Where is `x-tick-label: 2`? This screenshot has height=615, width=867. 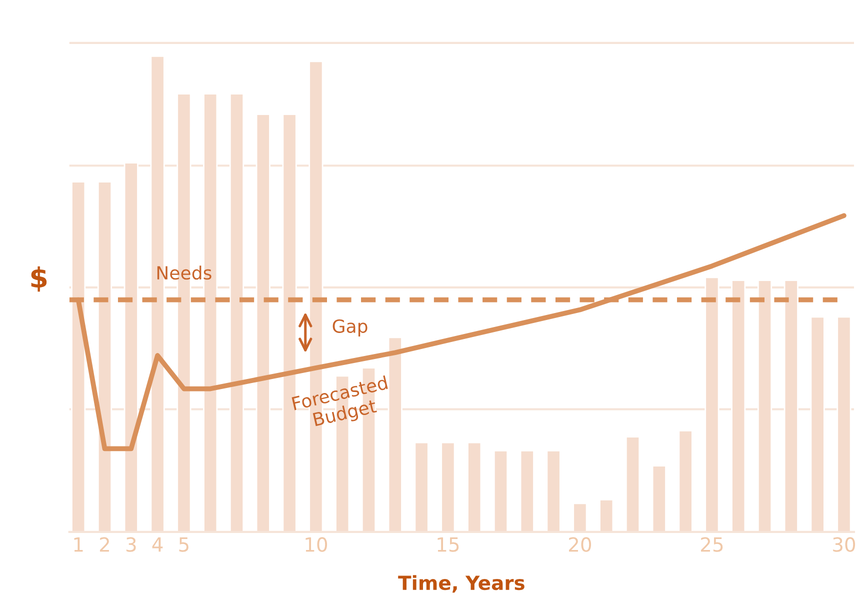
x-tick-label: 2 is located at coordinates (104, 544).